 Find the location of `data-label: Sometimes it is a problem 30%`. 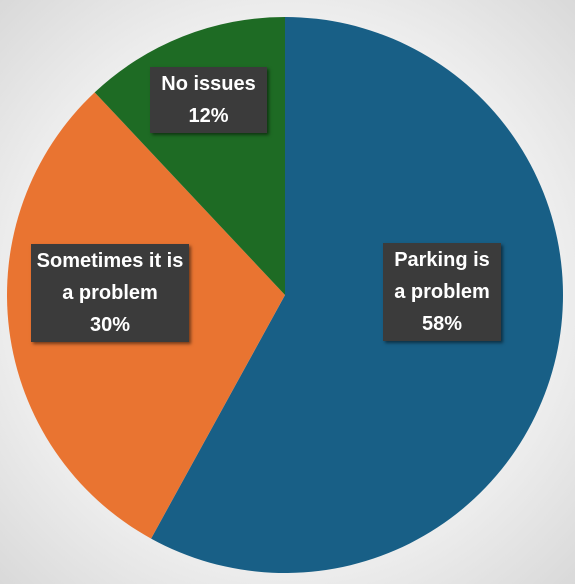

data-label: Sometimes it is a problem 30% is located at coordinates (110, 293).